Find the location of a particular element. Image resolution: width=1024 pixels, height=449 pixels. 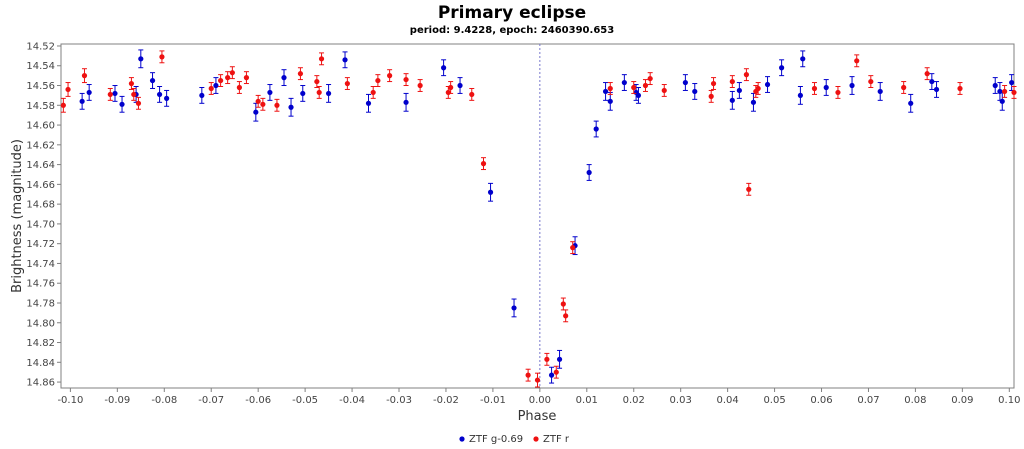

x-axis-label: Phase is located at coordinates (537, 416).